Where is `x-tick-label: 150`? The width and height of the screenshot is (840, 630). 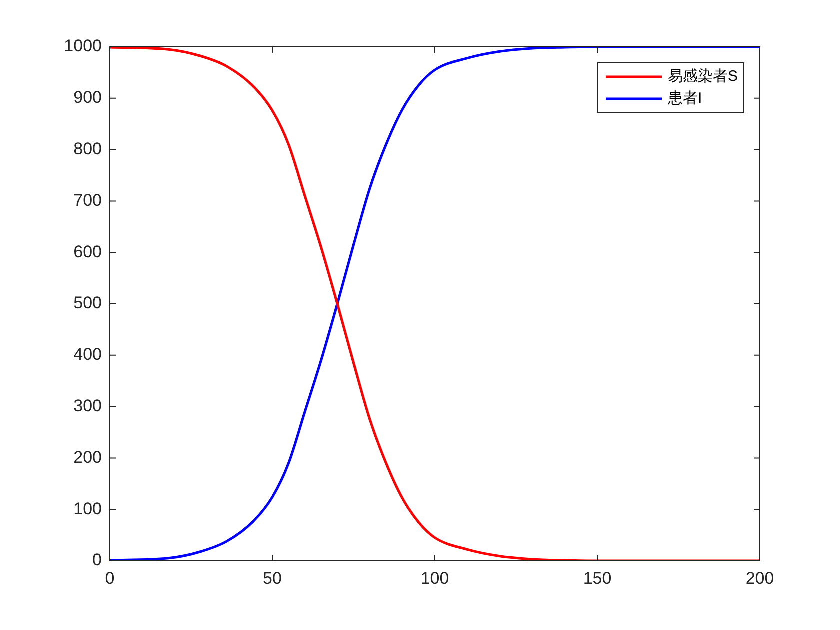 x-tick-label: 150 is located at coordinates (597, 578).